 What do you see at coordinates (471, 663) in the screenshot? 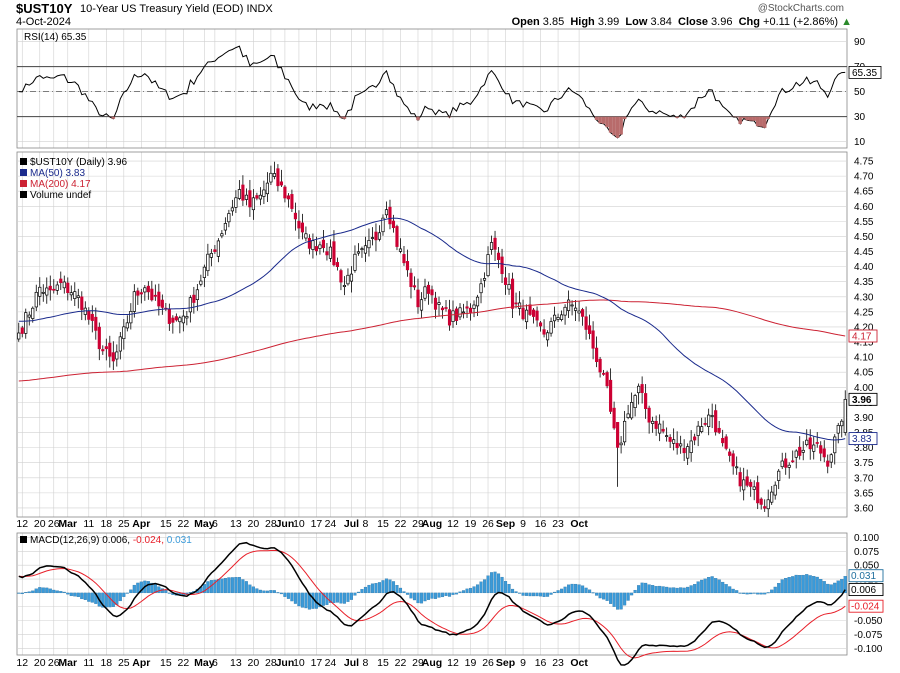
I see `x-tick-label: 19` at bounding box center [471, 663].